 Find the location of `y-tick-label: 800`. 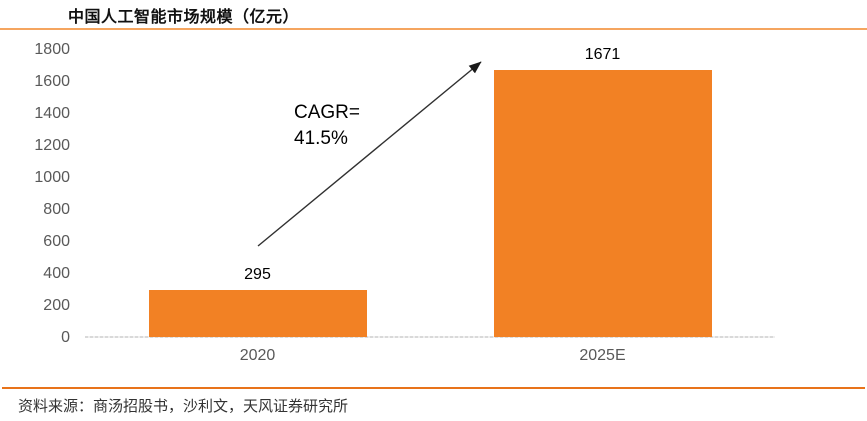

y-tick-label: 800 is located at coordinates (56, 209).